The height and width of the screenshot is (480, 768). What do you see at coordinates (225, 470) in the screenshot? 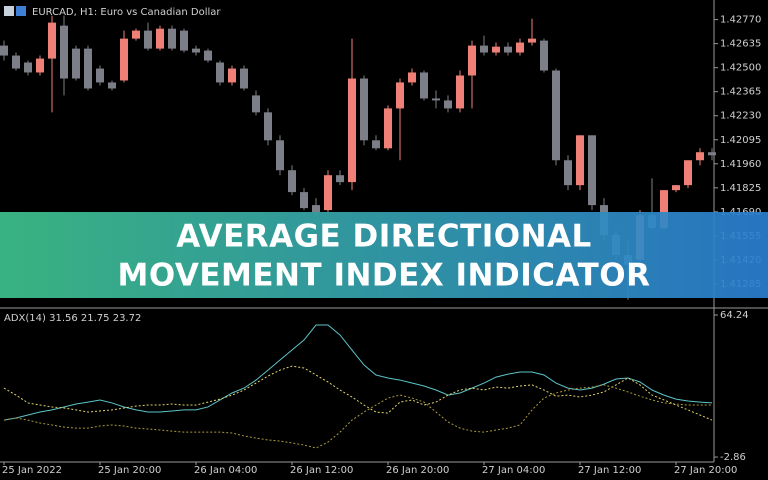
I see `x-tick-label: 26 Jan 04:00` at bounding box center [225, 470].